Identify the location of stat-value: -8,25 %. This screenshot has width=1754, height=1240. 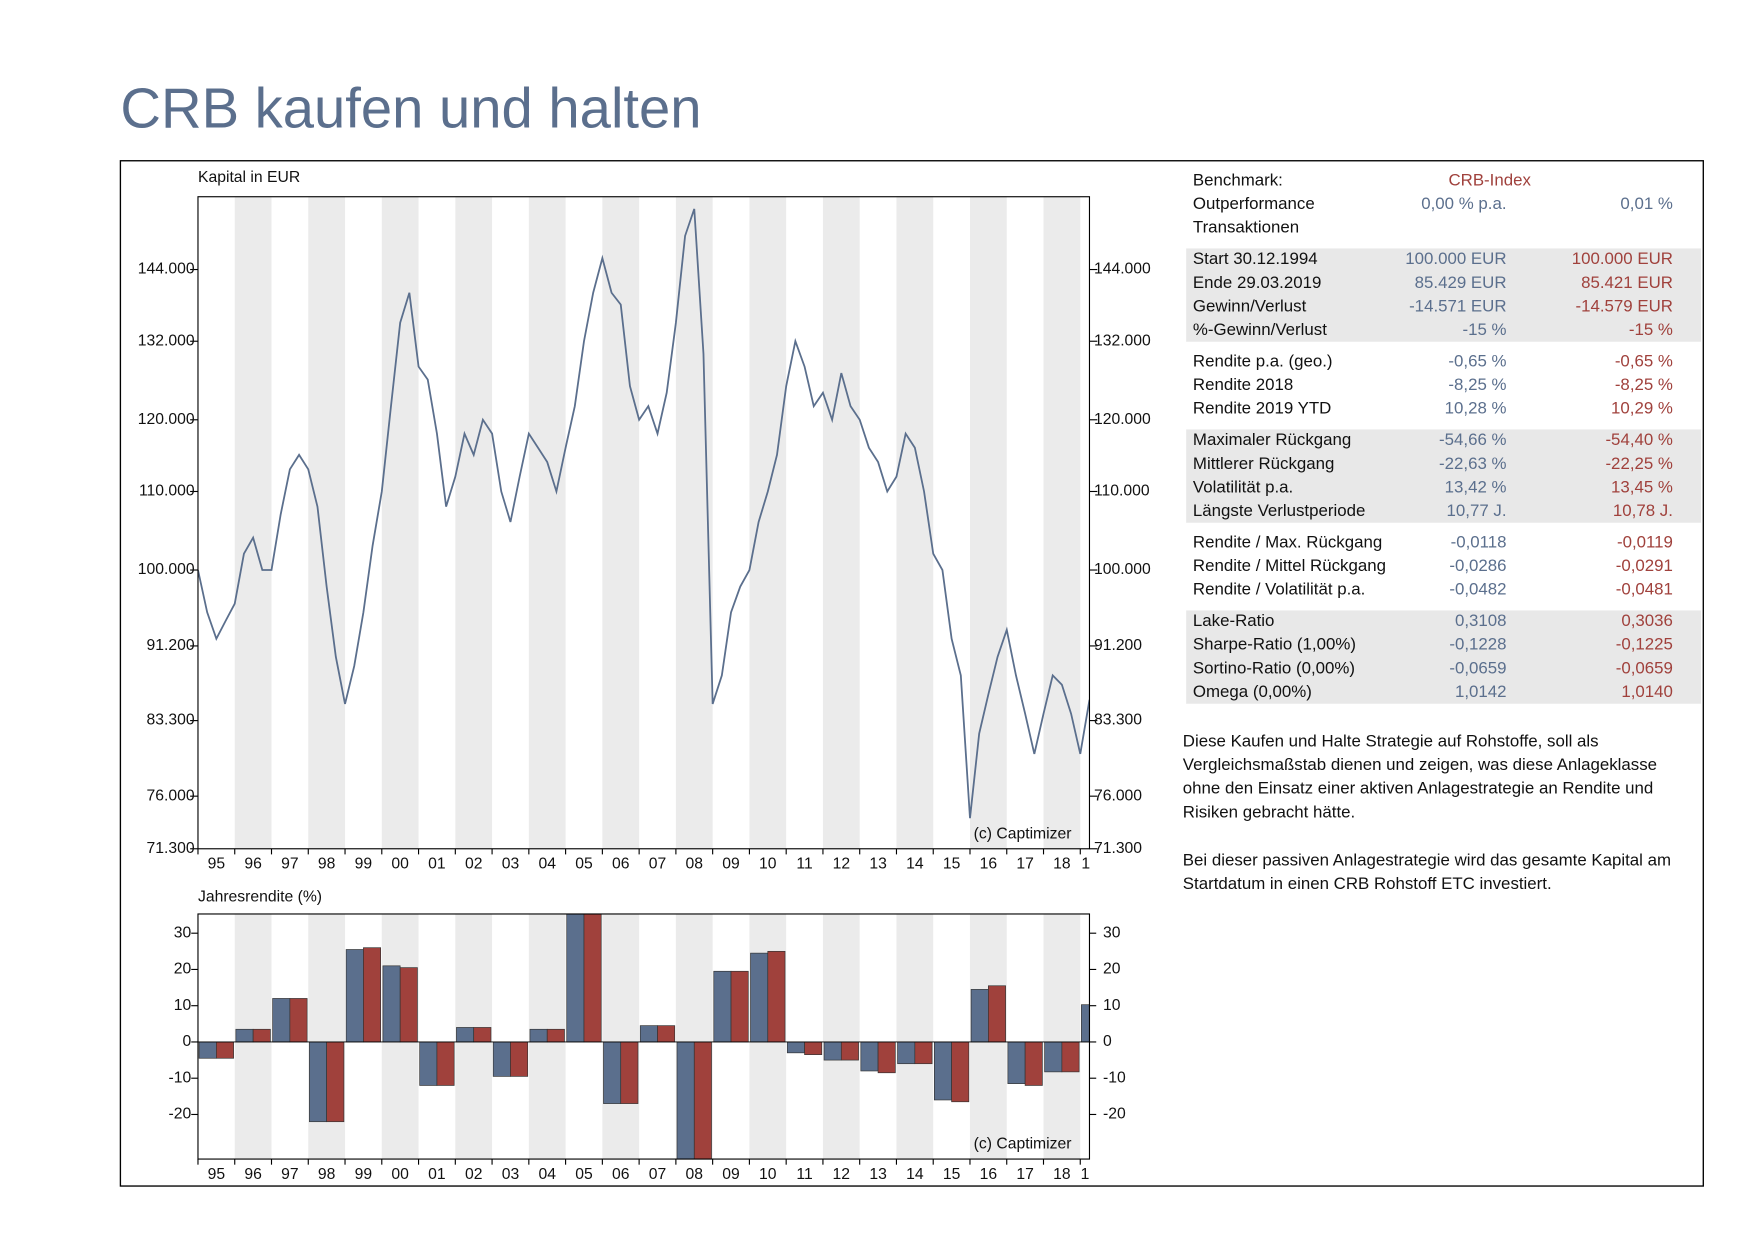
(1644, 384).